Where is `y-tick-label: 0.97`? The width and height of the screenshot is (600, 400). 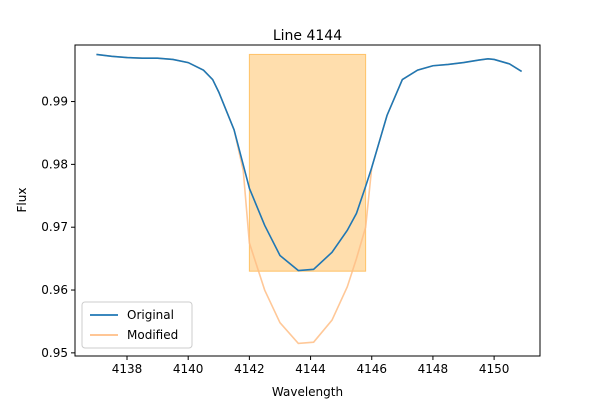 y-tick-label: 0.97 is located at coordinates (54, 227).